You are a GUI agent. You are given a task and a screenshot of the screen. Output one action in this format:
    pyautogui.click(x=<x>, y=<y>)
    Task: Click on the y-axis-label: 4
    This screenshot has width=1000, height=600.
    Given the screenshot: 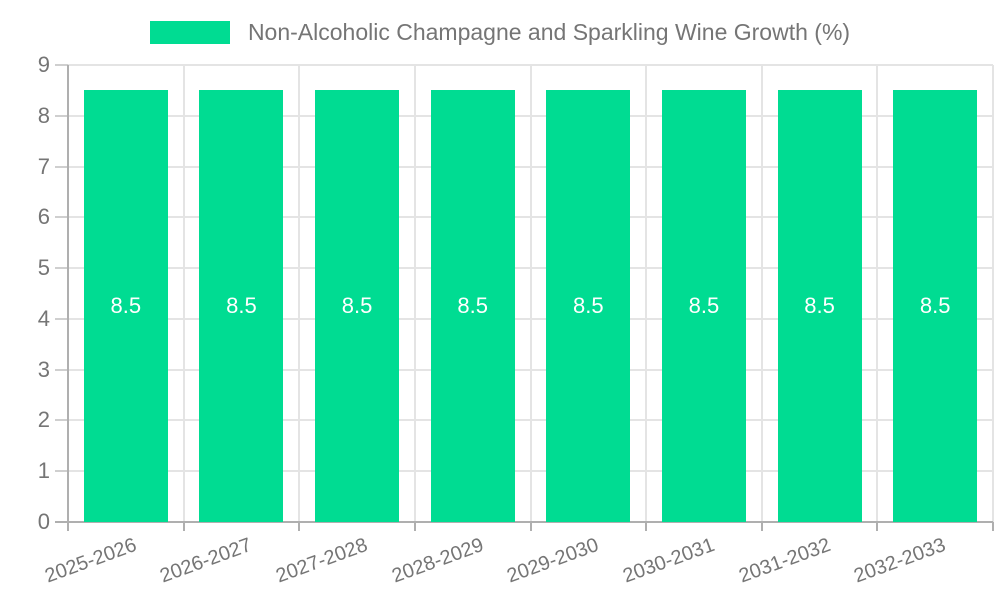 What is the action you would take?
    pyautogui.click(x=43, y=318)
    